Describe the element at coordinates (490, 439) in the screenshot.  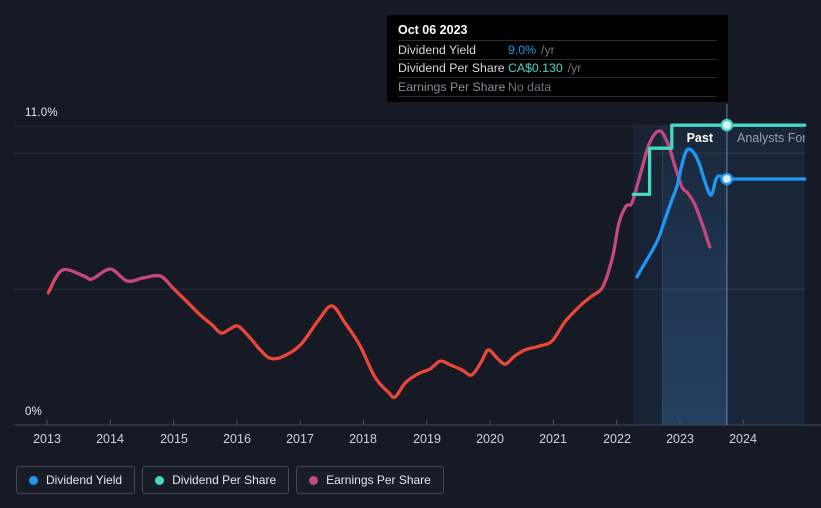
I see `x-axis-label: 2020` at that location.